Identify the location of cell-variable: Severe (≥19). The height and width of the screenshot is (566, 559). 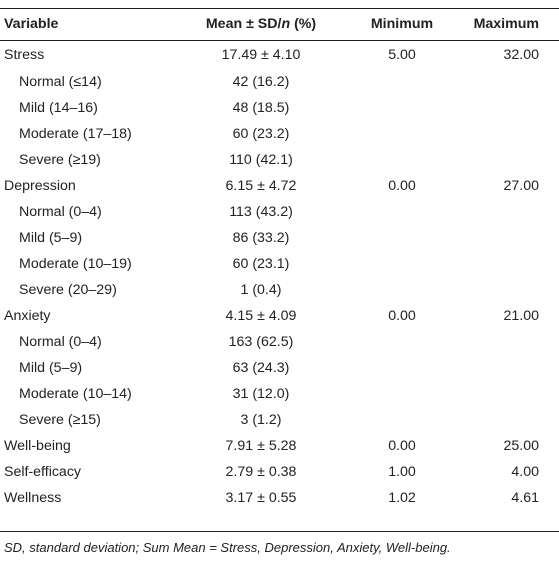
(60, 160).